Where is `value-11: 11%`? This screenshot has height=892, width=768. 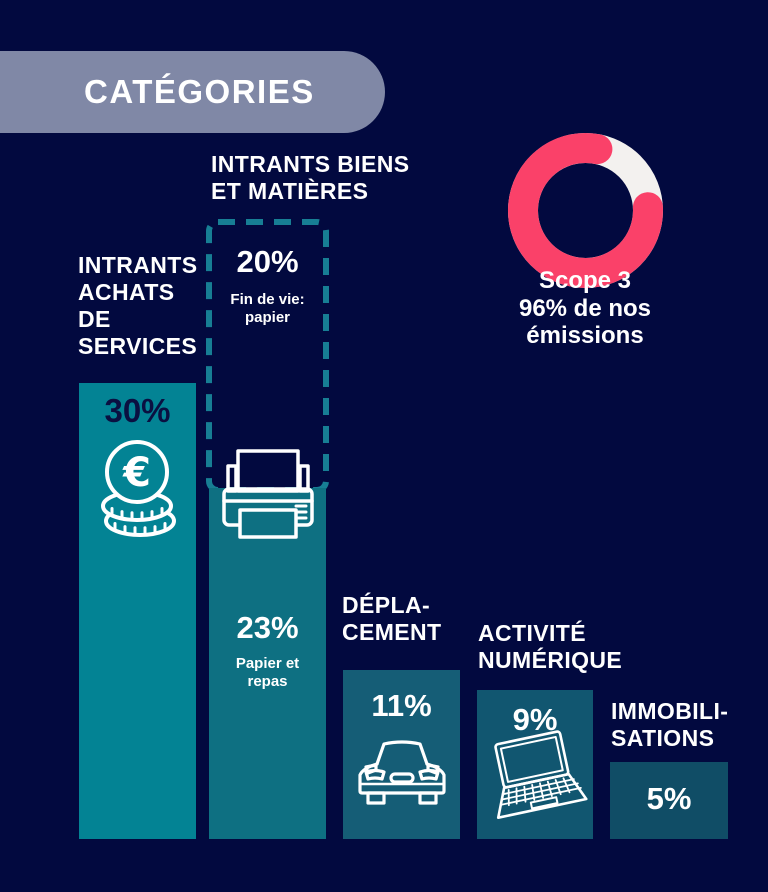
value-11: 11% is located at coordinates (401, 705).